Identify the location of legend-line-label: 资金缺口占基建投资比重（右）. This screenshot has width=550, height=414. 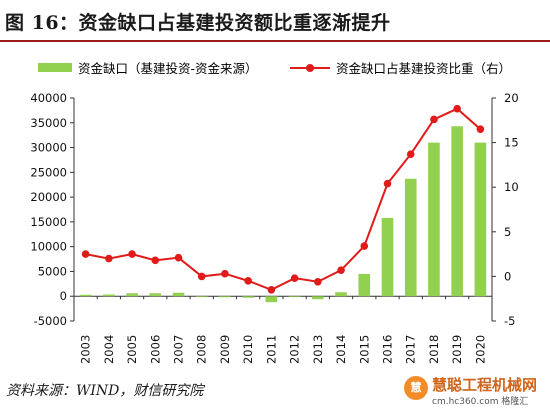
(424, 68).